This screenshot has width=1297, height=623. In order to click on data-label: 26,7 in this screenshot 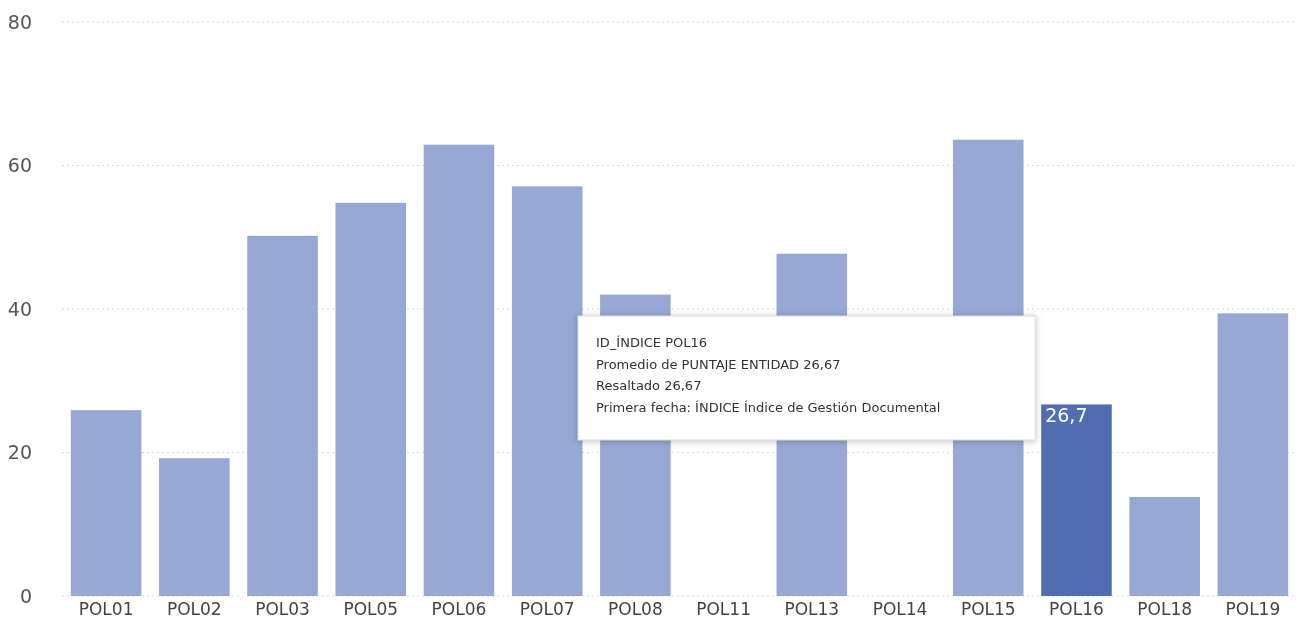, I will do `click(1066, 415)`.